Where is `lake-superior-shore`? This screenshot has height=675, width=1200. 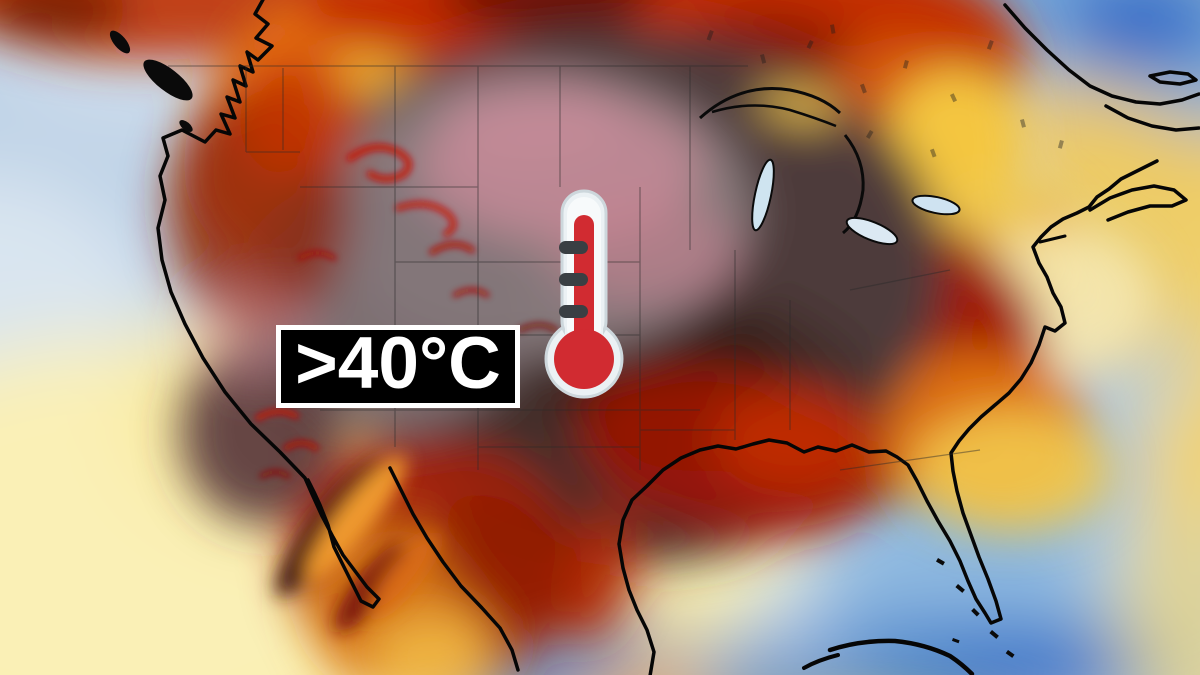
lake-superior-shore is located at coordinates (770, 103).